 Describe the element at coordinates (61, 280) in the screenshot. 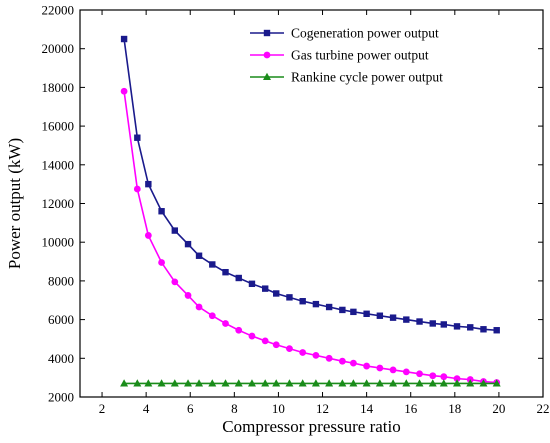

I see `y-tick-label: 8000` at that location.